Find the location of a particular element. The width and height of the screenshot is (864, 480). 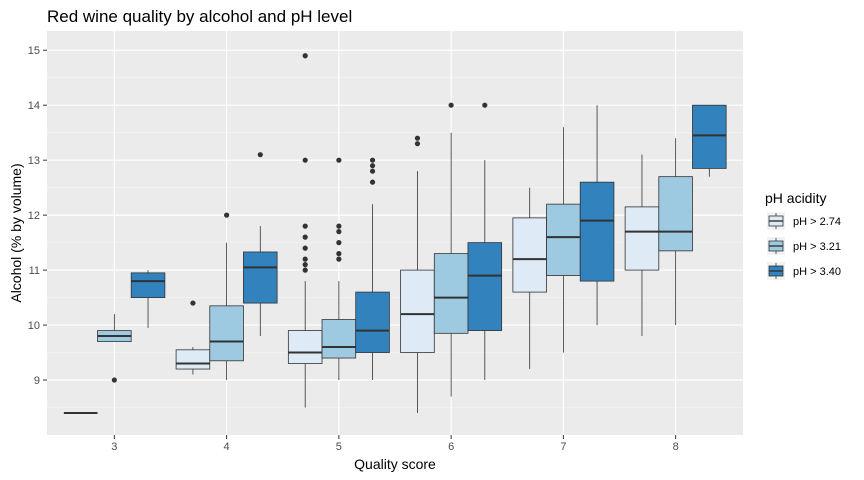

y-tick-label: 14 is located at coordinates (34, 106).